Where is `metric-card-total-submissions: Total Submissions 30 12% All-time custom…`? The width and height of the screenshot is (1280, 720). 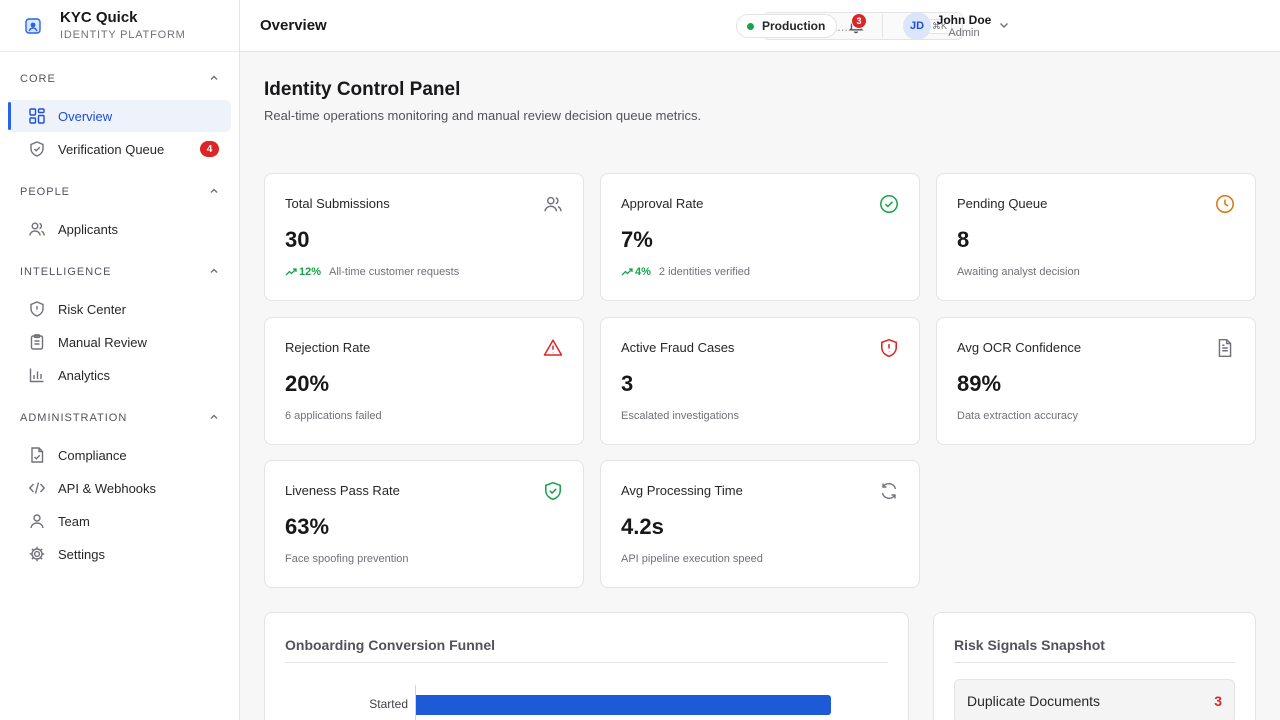
metric-card-total-submissions: Total Submissions 30 12% All-time custom… is located at coordinates (424, 237).